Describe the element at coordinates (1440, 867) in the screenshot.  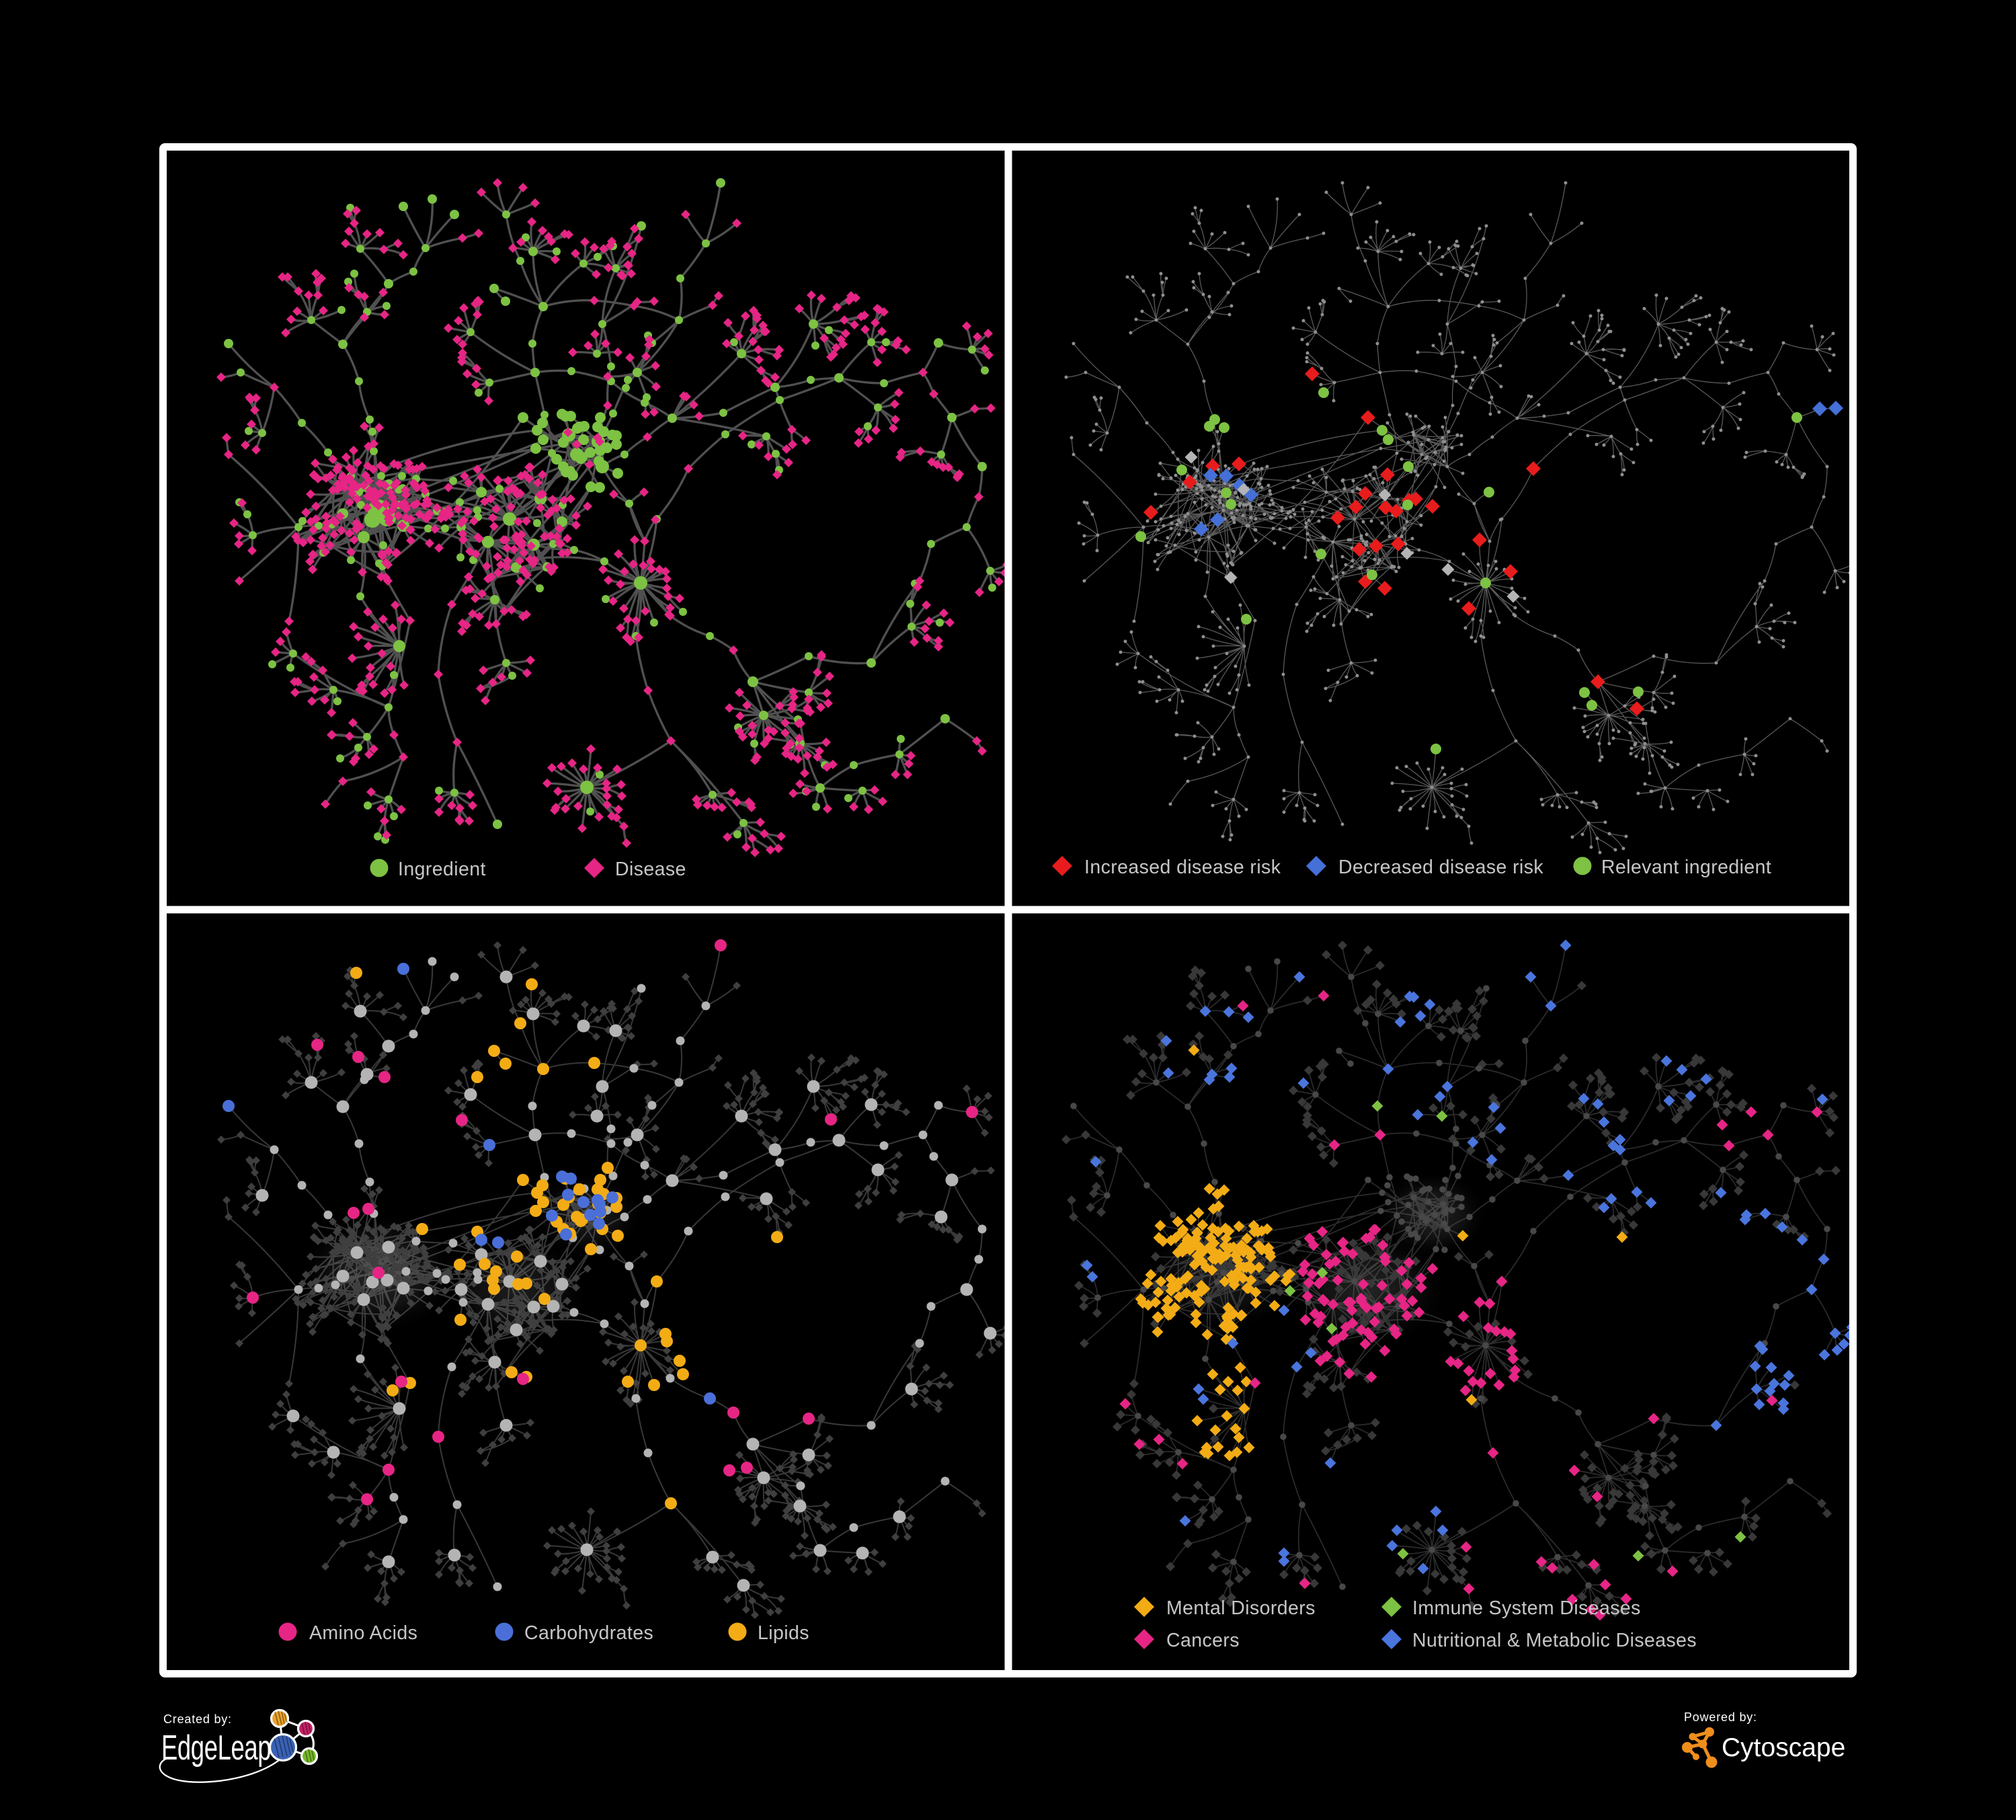
I see `svg-text: Decreased disease risk` at that location.